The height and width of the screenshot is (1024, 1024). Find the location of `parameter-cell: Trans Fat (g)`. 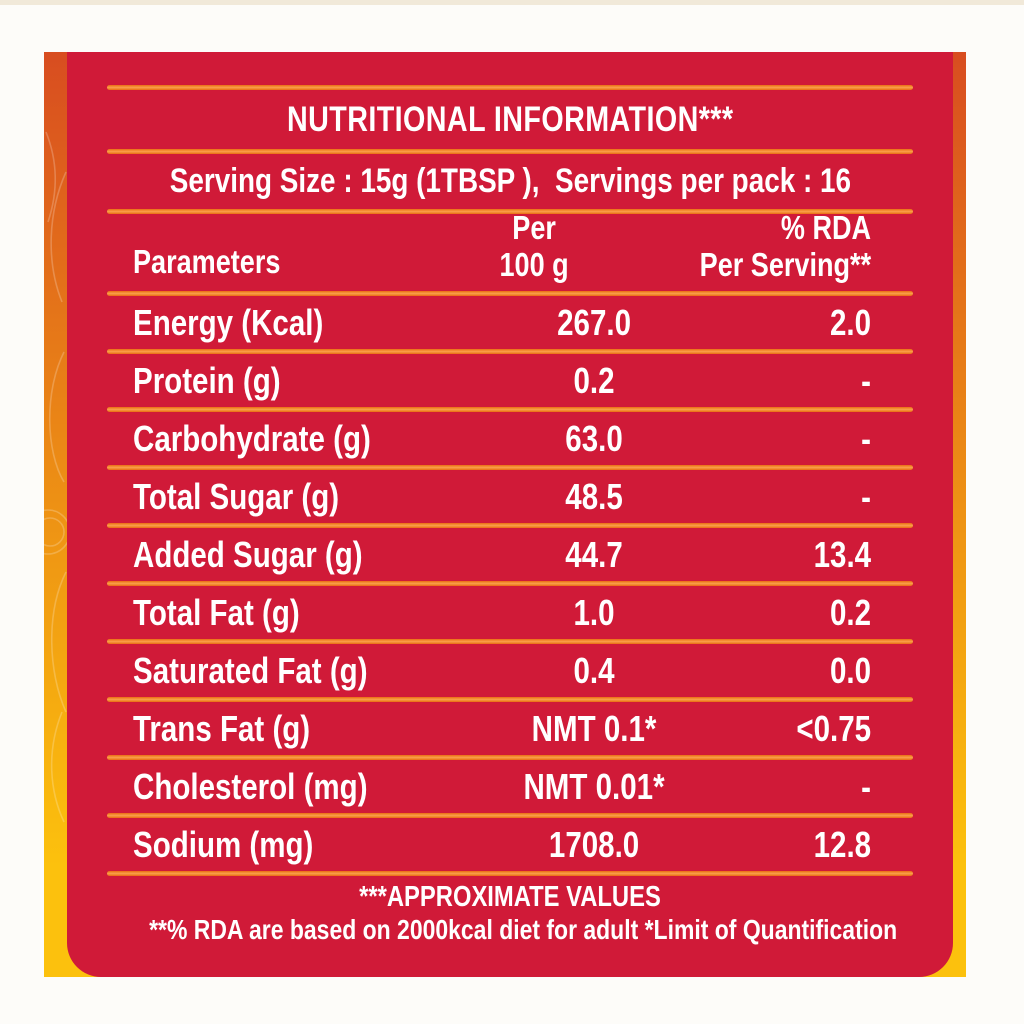

parameter-cell: Trans Fat (g) is located at coordinates (277, 729).